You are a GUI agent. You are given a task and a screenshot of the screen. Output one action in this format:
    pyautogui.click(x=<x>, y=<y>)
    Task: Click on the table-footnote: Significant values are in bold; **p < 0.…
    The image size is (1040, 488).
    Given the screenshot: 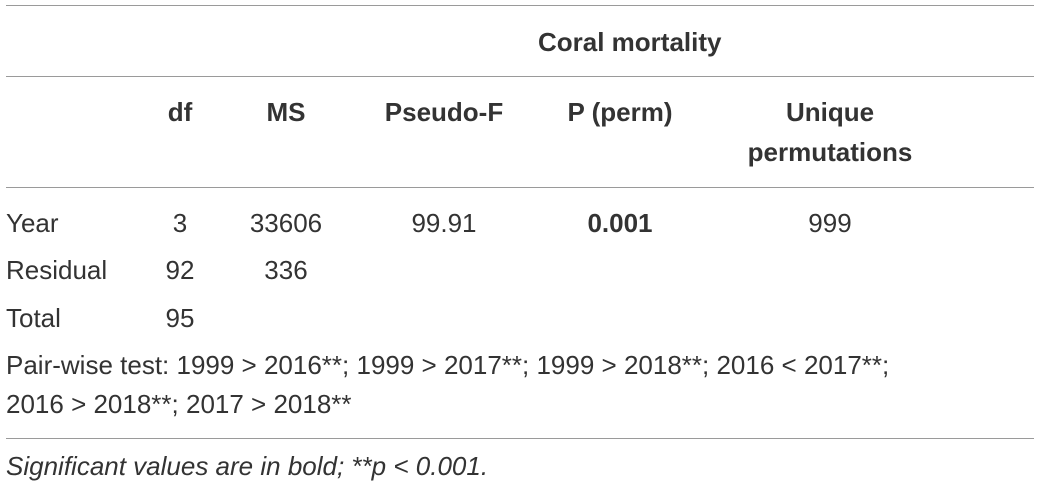 What is the action you would take?
    pyautogui.click(x=247, y=466)
    